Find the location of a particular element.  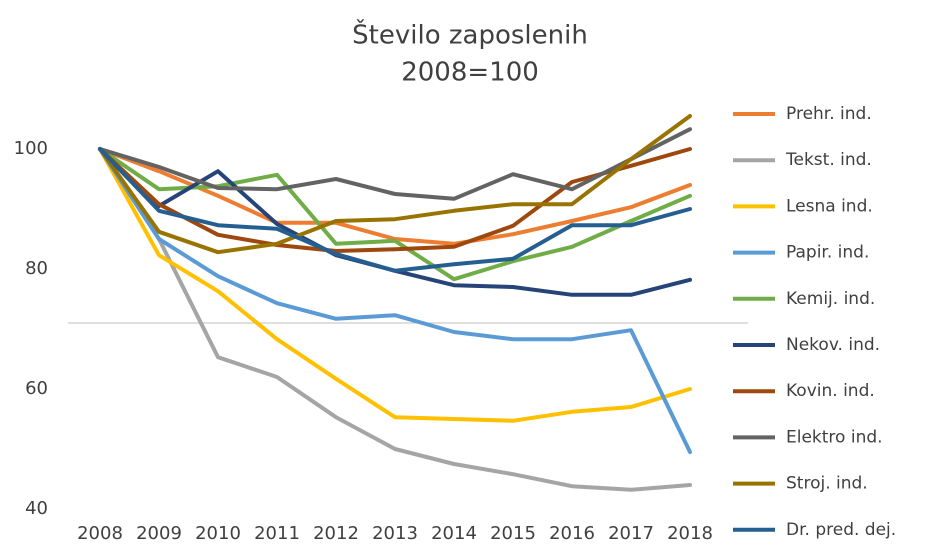

legend-label: Papir. ind. is located at coordinates (827, 253).